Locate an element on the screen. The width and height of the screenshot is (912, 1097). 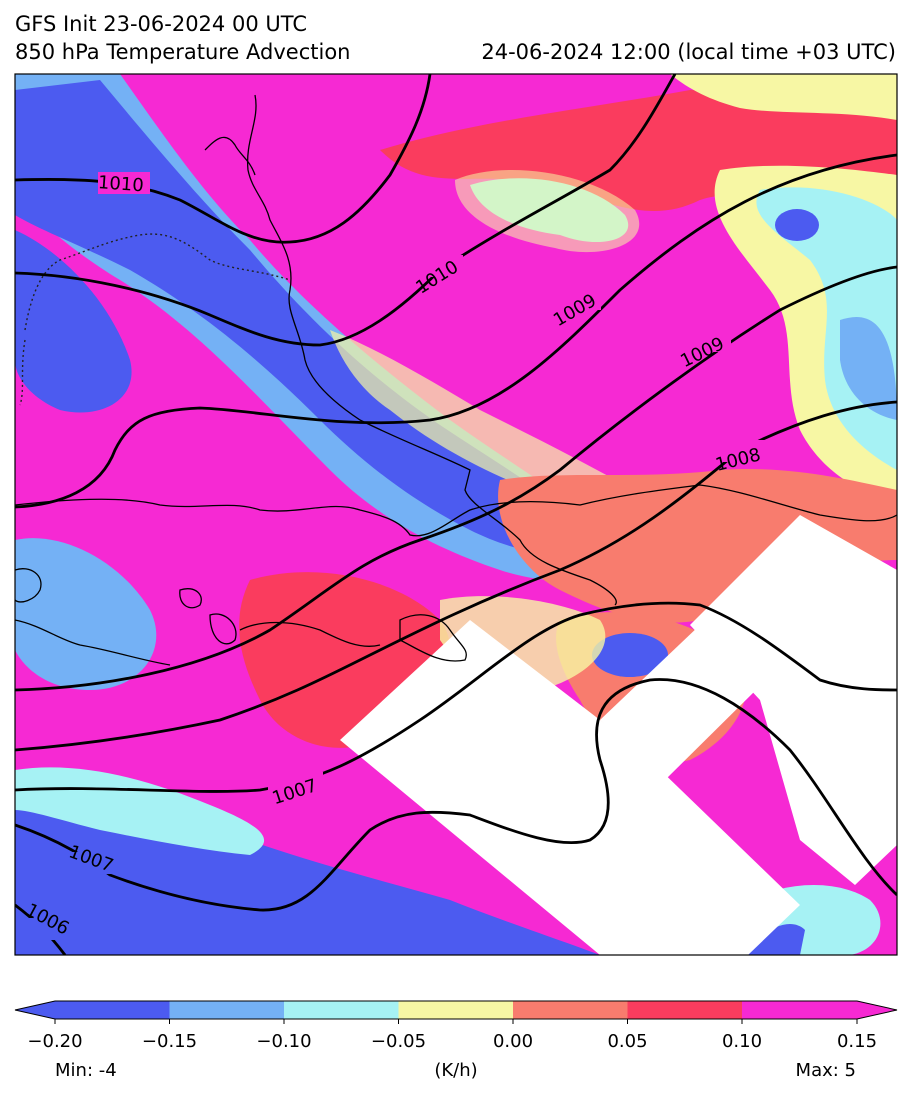
coastline-marmara is located at coordinates (456, 510).